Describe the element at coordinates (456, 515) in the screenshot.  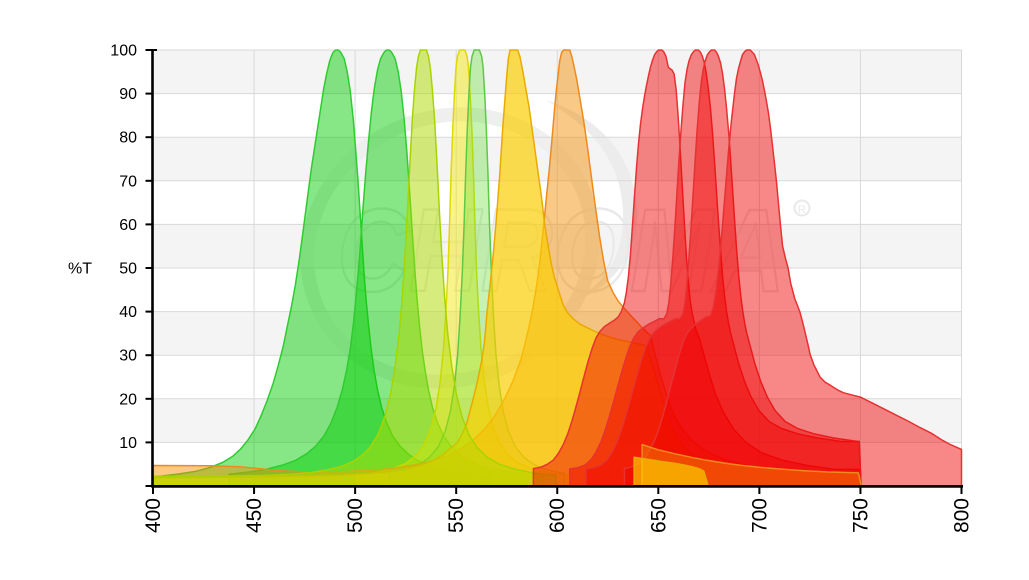
I see `svg-text: 550` at that location.